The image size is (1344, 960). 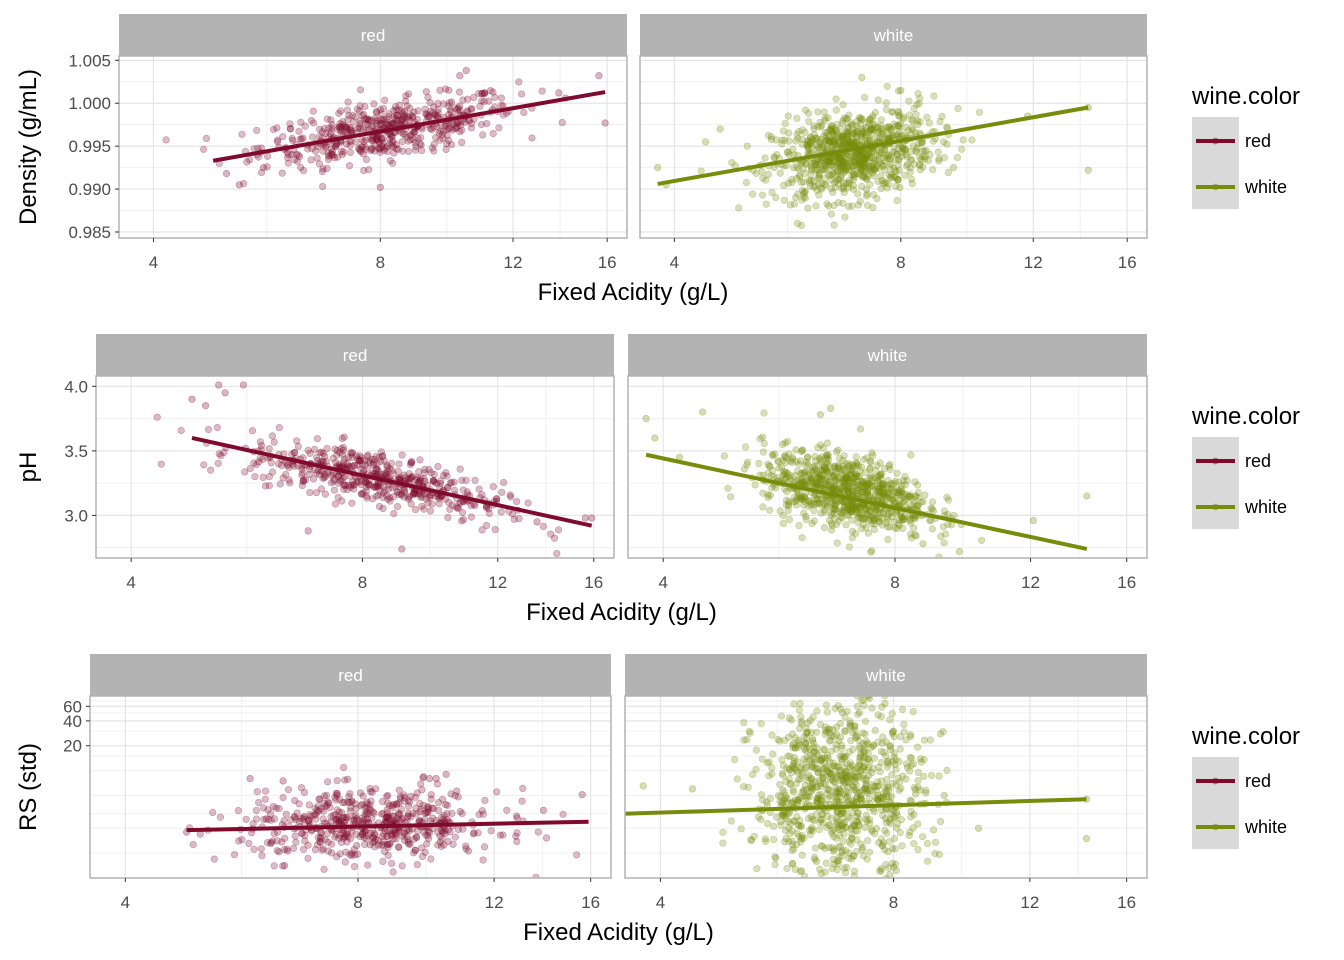 What do you see at coordinates (1258, 781) in the screenshot?
I see `legend-label-red: red` at bounding box center [1258, 781].